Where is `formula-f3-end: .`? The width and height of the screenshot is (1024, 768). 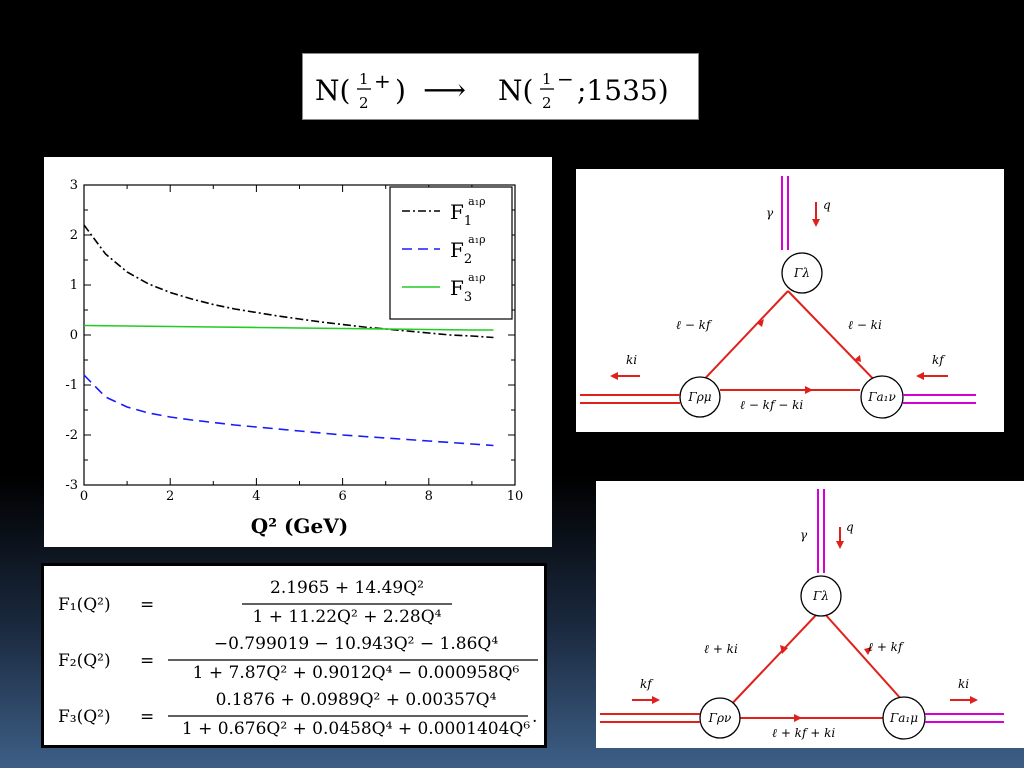
formula-f3-end: . is located at coordinates (534, 717).